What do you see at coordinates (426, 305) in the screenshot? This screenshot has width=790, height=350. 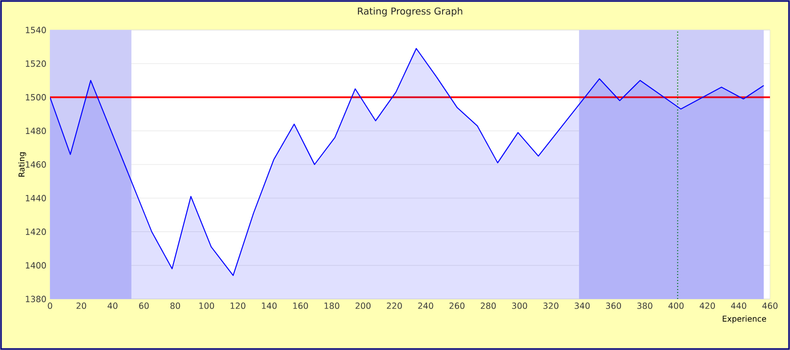 I see `x-tick-label: 240` at bounding box center [426, 305].